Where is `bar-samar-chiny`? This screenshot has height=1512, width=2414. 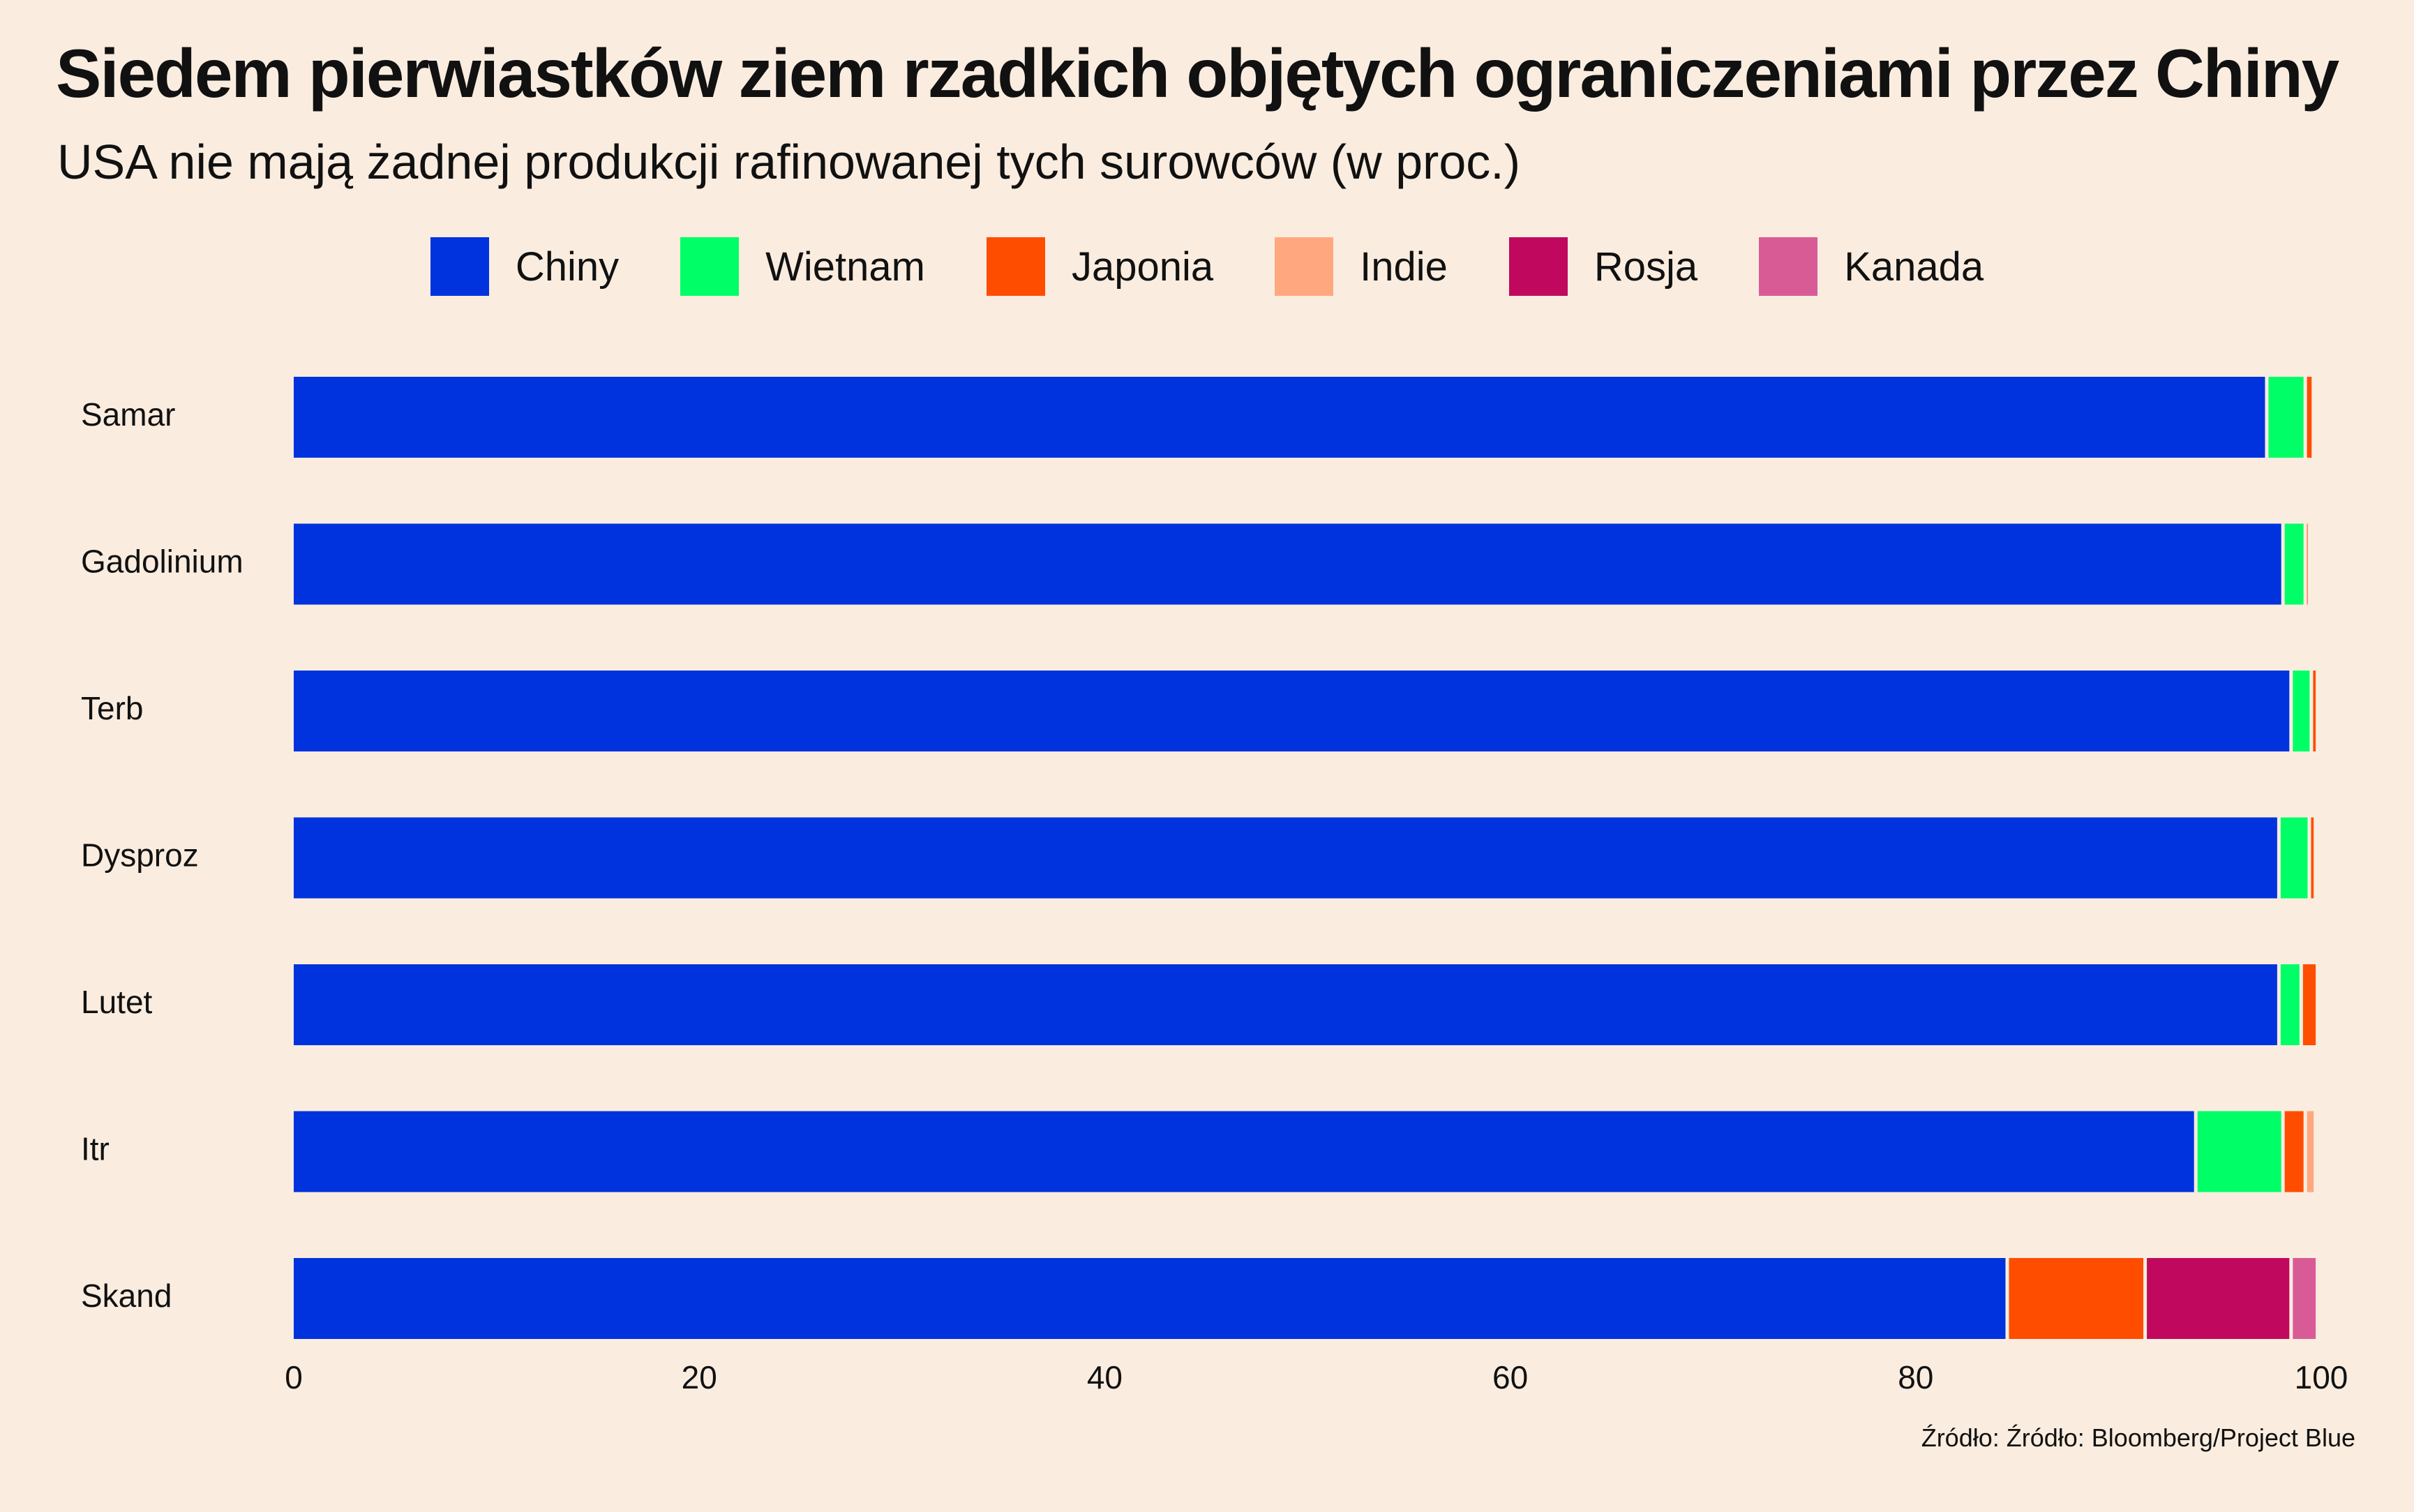 bar-samar-chiny is located at coordinates (1279, 417).